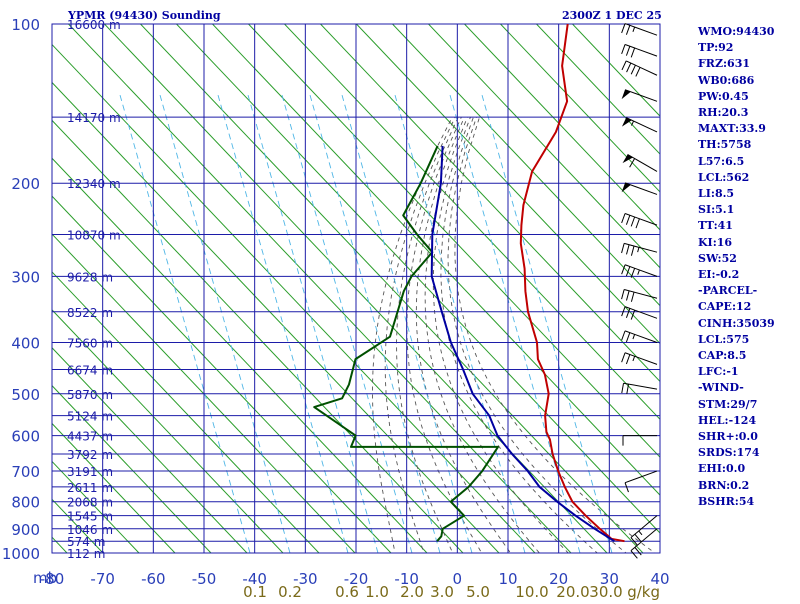  I want to click on temperature-tick-label: -10, so click(406, 579).